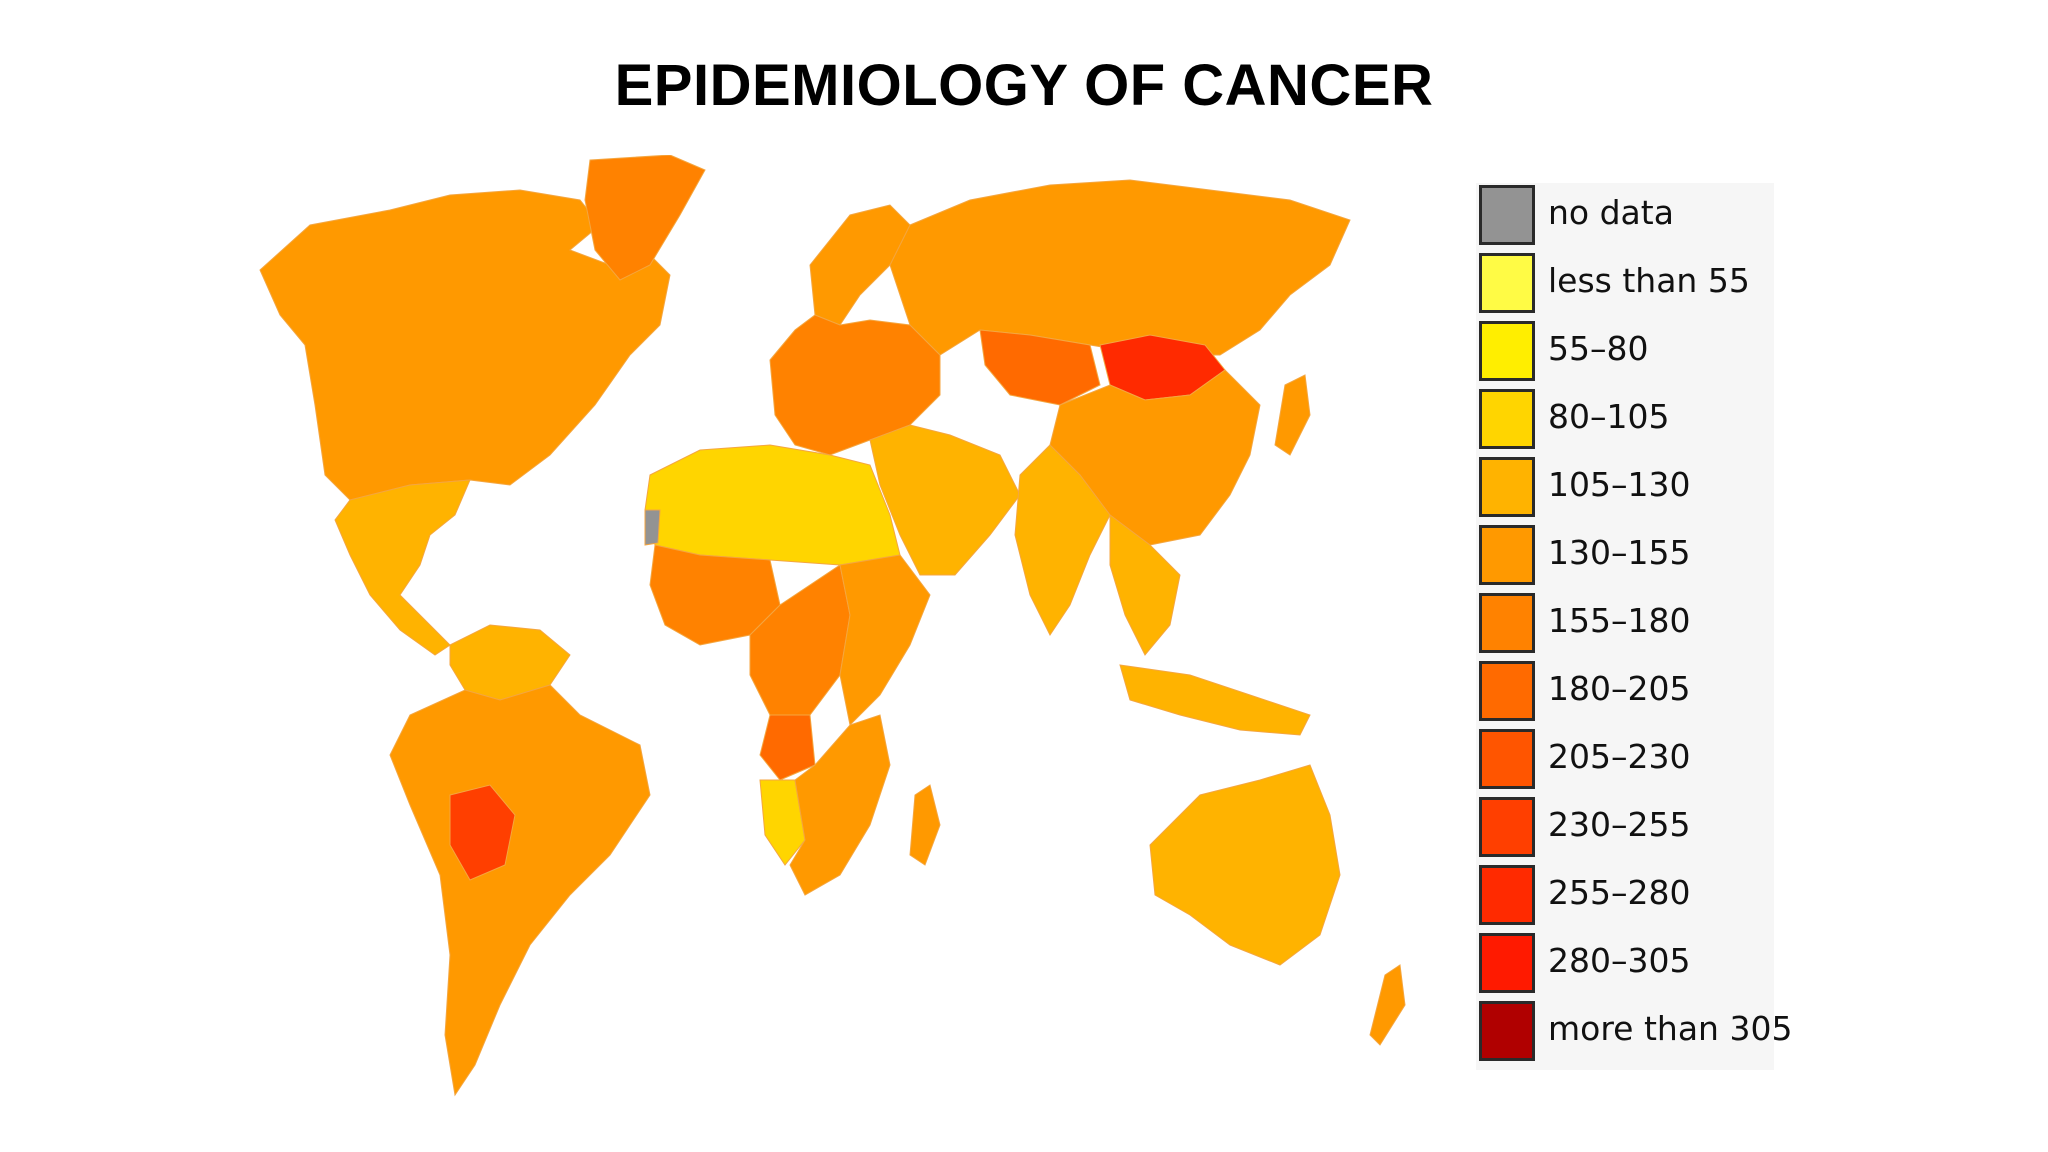  What do you see at coordinates (1598, 348) in the screenshot?
I see `legend-label: 55–80` at bounding box center [1598, 348].